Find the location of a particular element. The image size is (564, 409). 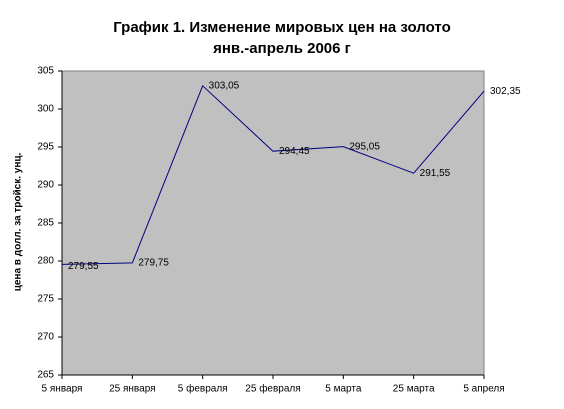

y-tick-label: 270 is located at coordinates (45, 337).